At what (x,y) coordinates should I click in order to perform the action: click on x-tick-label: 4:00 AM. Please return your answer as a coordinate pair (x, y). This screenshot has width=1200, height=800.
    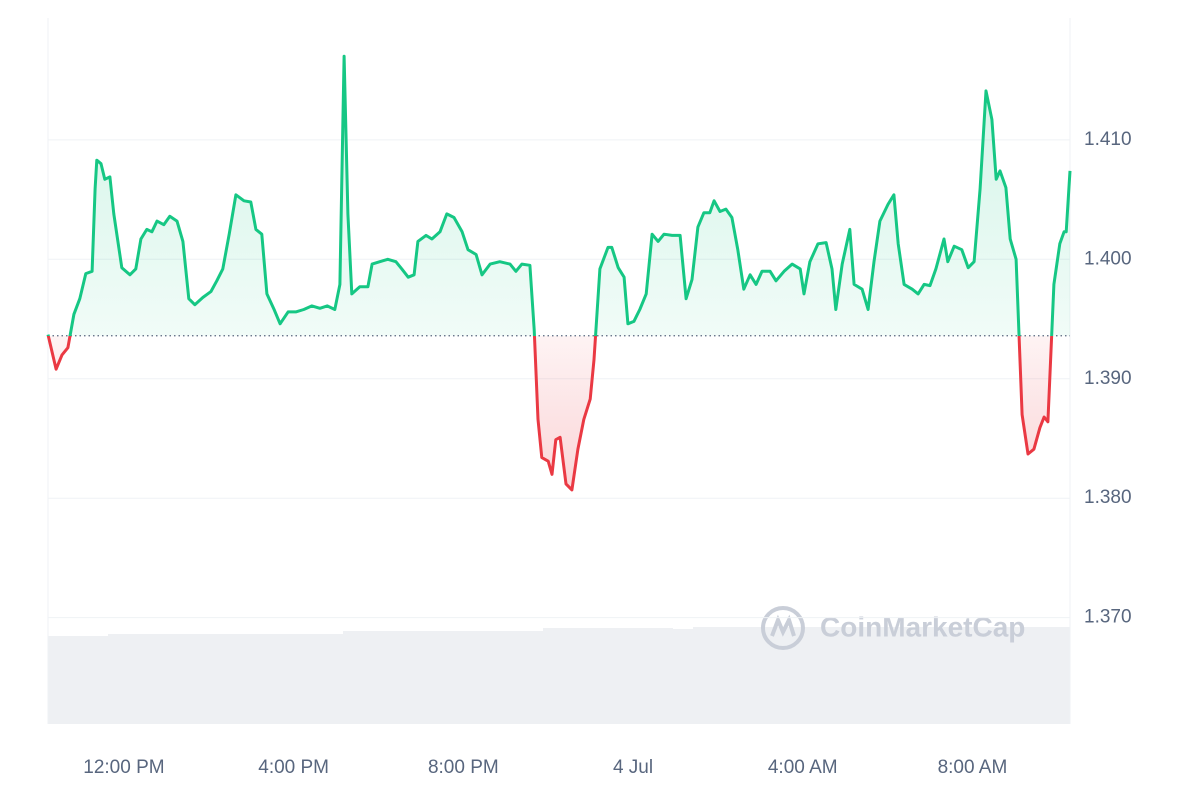
    Looking at the image, I should click on (803, 767).